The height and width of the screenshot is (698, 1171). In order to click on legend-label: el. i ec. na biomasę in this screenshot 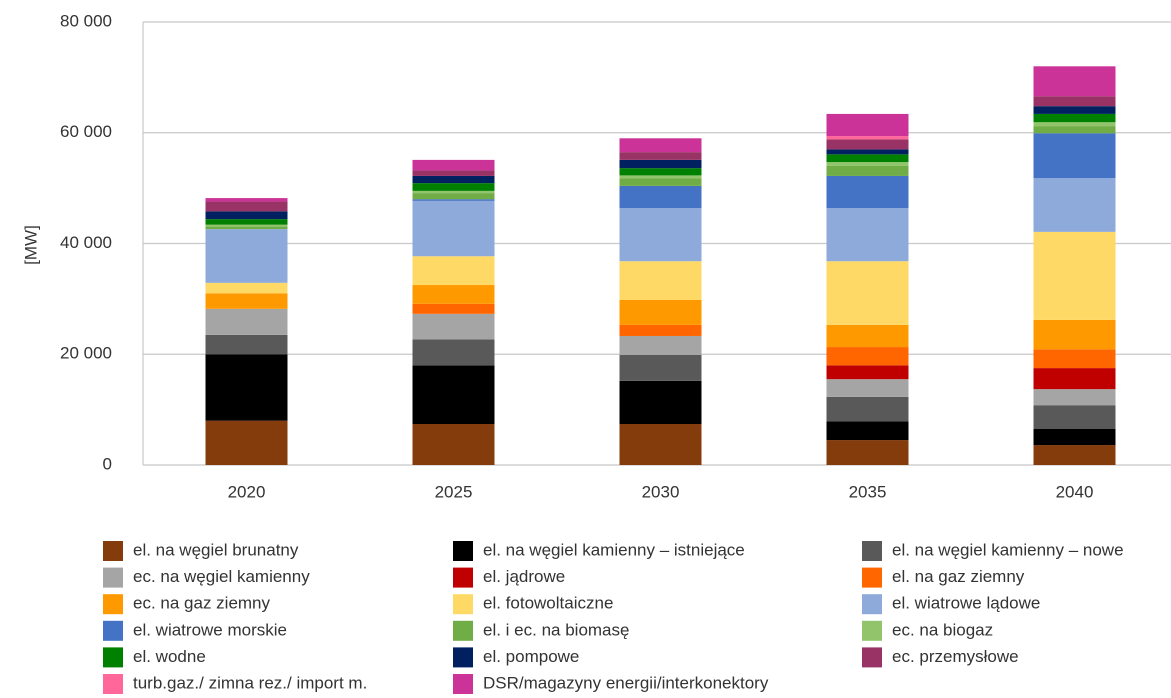, I will do `click(556, 629)`.